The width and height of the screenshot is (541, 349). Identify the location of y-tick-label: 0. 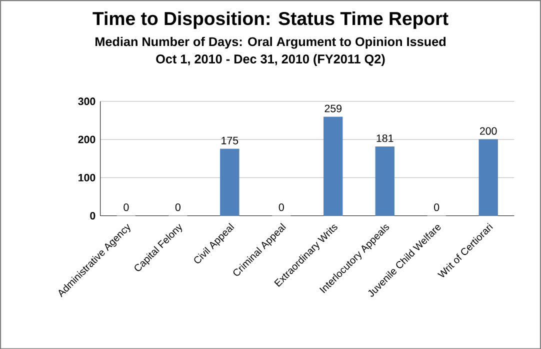
(93, 216).